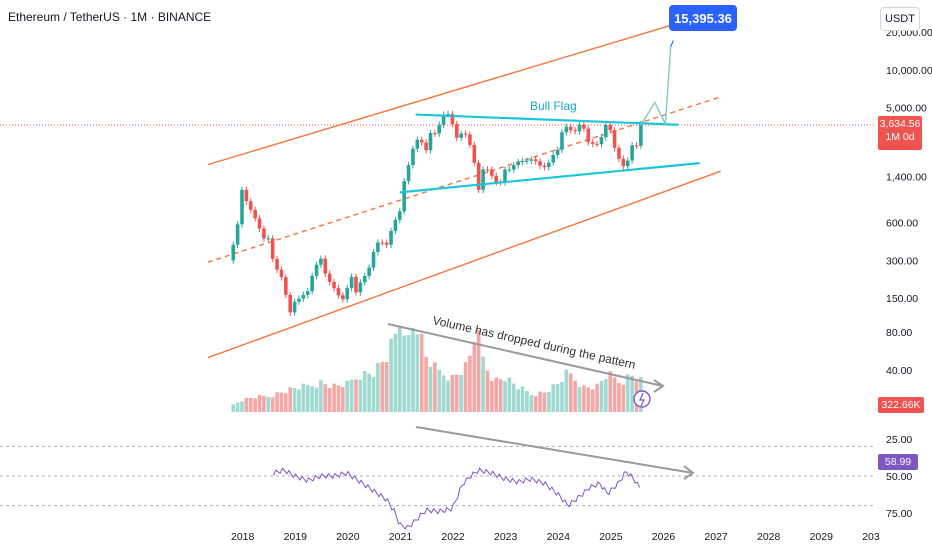 This screenshot has height=555, width=932. Describe the element at coordinates (656, 86) in the screenshot. I see `projection-path` at that location.